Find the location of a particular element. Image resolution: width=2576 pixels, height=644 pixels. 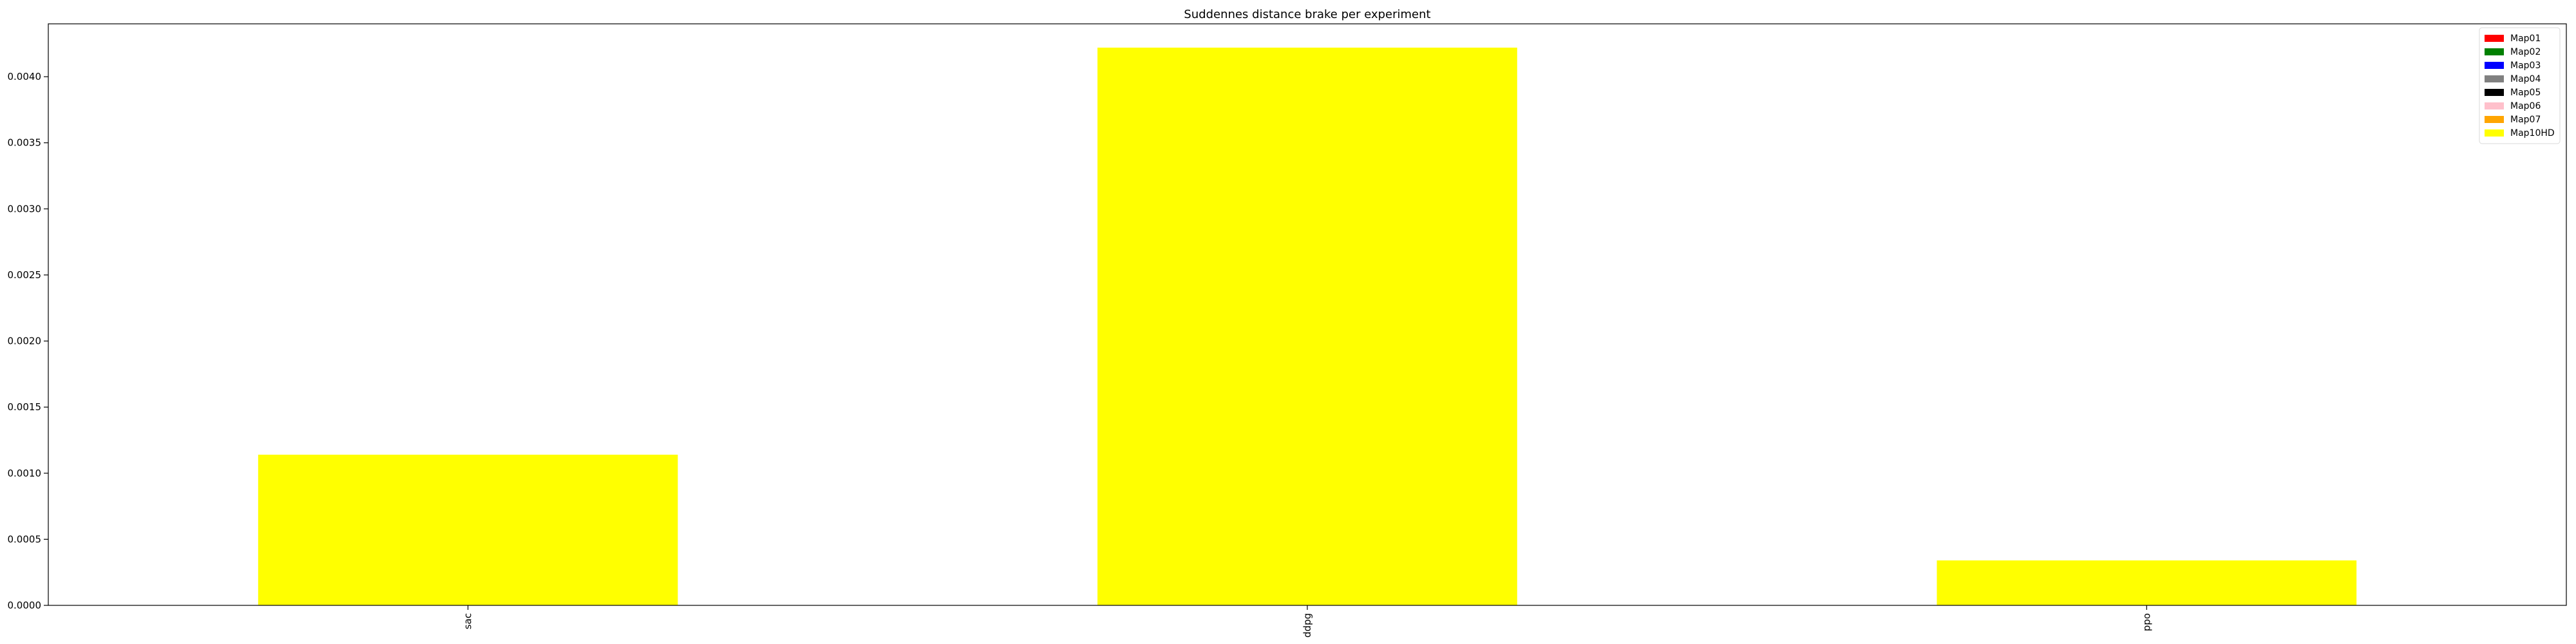

x-axis: sac ddpg ppo is located at coordinates (1307, 621).